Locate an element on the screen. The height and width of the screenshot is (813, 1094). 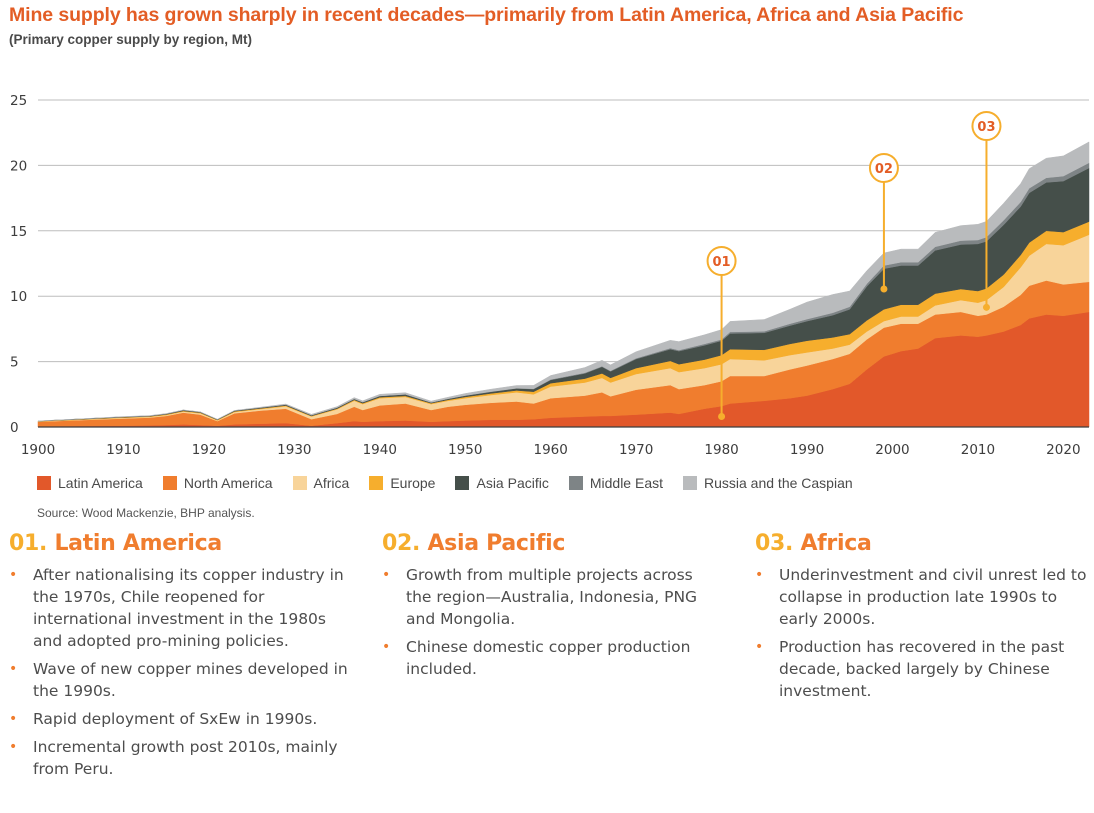
note-heading: 02. Asia Pacific is located at coordinates (552, 543).